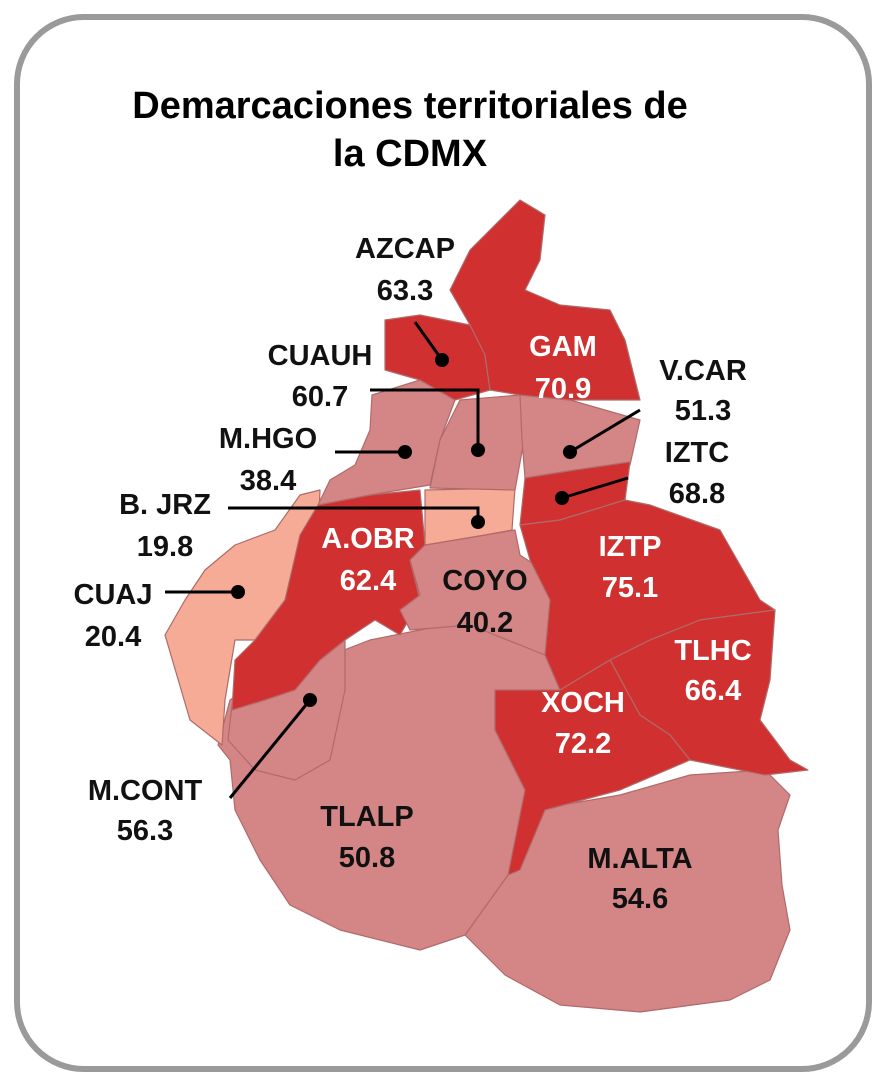  Describe the element at coordinates (583, 703) in the screenshot. I see `label-name-xoch: XOCH` at that location.